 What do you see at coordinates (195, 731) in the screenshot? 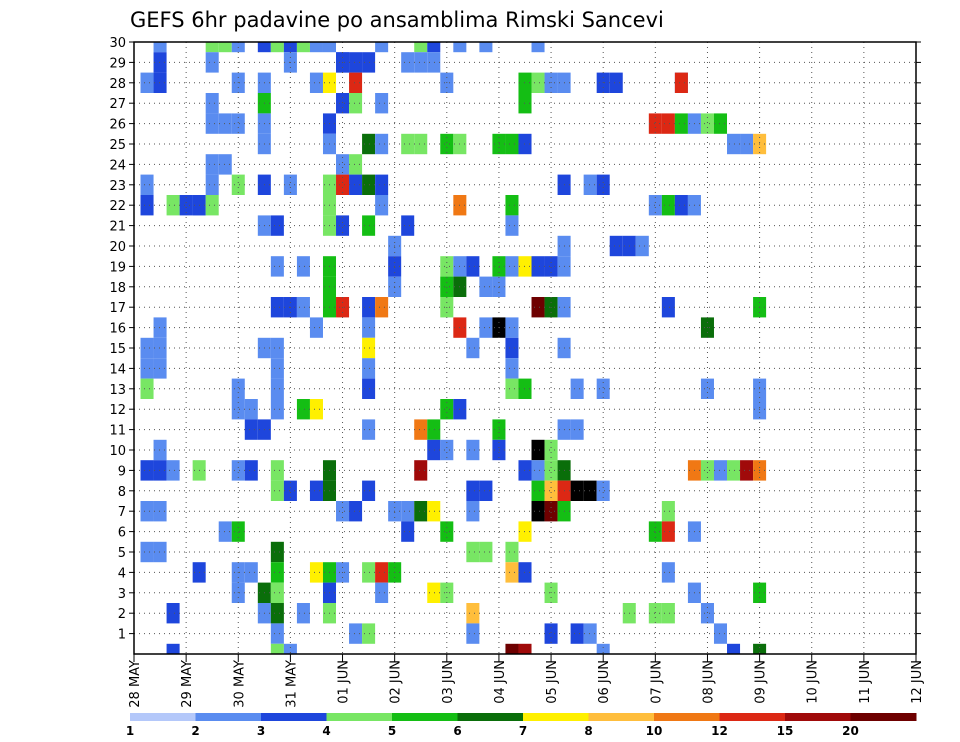
I see `colorbar-label: 2` at bounding box center [195, 731].